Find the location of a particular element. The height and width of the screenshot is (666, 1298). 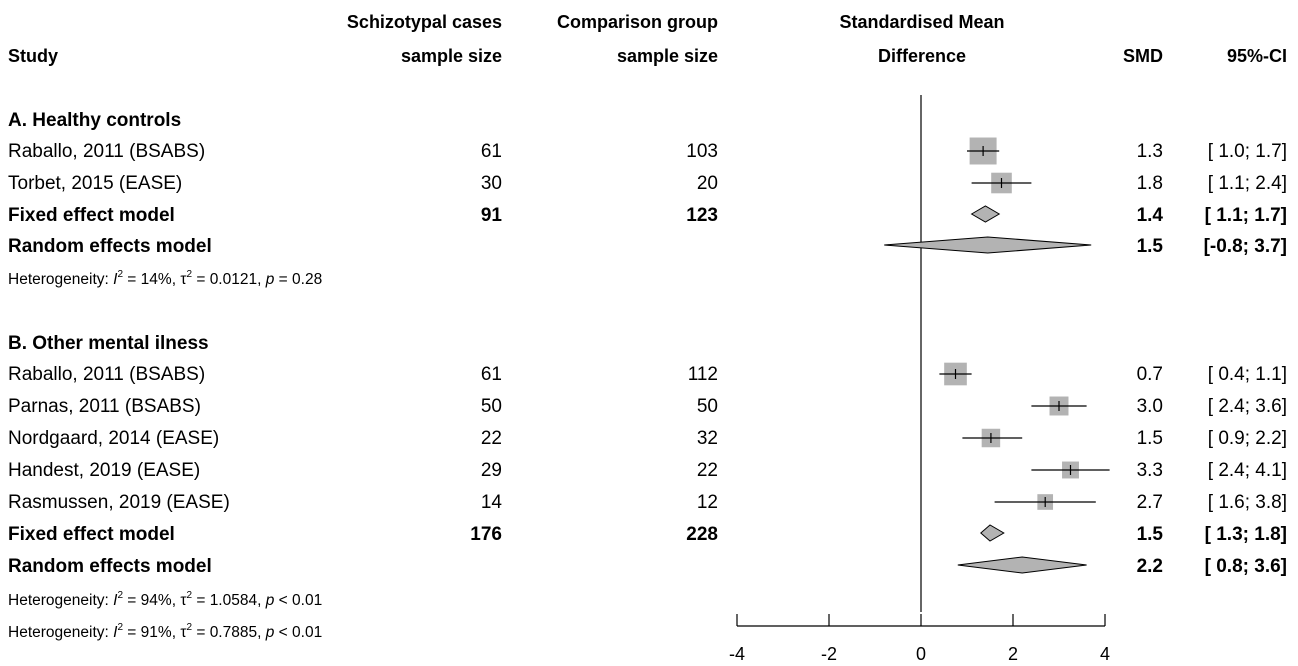

study-comparison: 22 is located at coordinates (707, 470).